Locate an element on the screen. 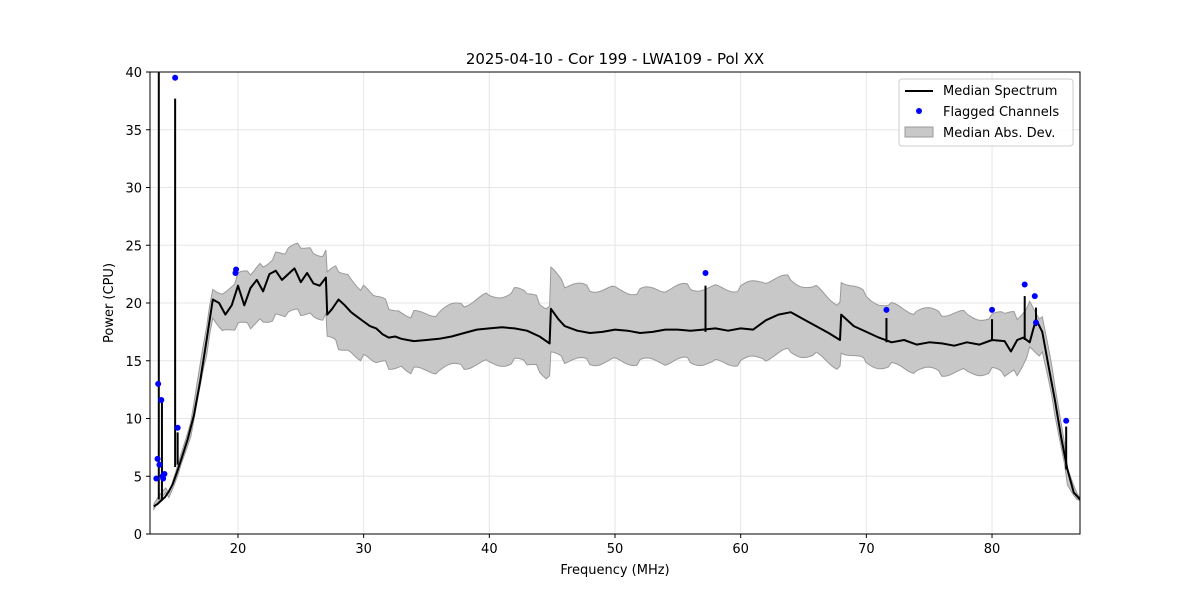 The height and width of the screenshot is (600, 1200). legend-patch-swatch is located at coordinates (919, 132).